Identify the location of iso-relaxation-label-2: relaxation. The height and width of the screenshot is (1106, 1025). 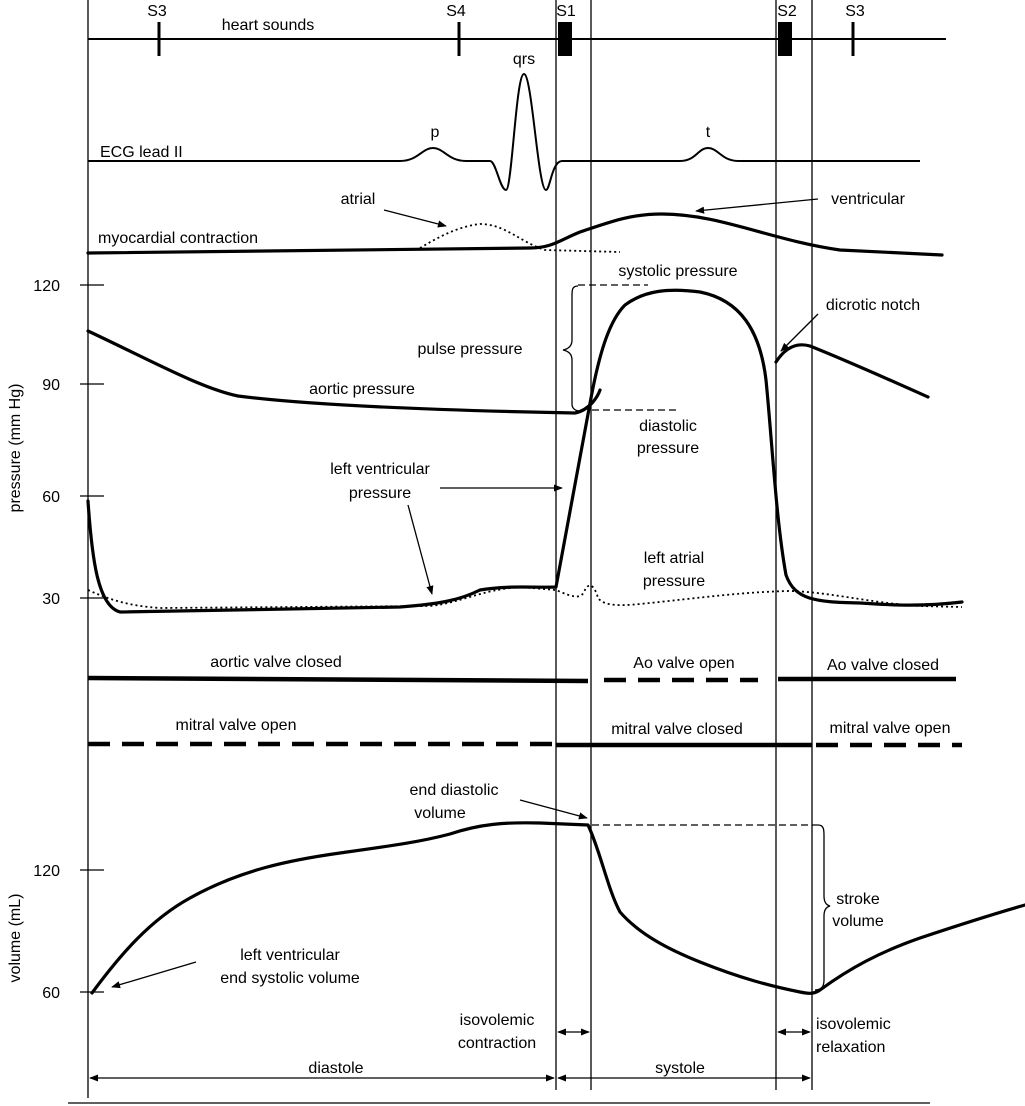
(850, 1047).